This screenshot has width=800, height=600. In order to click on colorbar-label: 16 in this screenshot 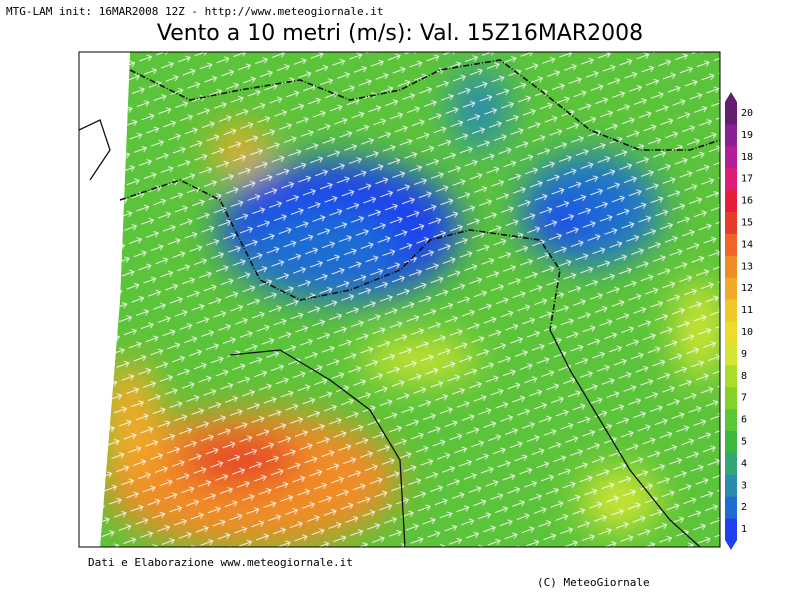, I will do `click(747, 201)`.